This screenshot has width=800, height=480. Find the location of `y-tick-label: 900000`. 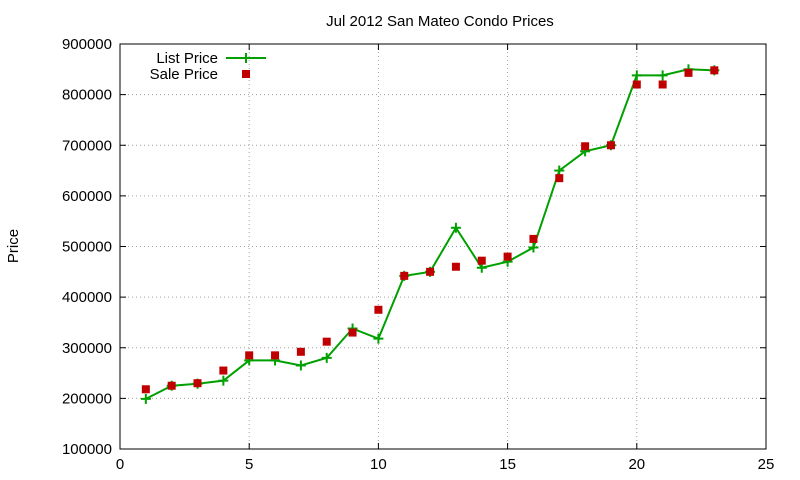

y-tick-label: 900000 is located at coordinates (87, 44).